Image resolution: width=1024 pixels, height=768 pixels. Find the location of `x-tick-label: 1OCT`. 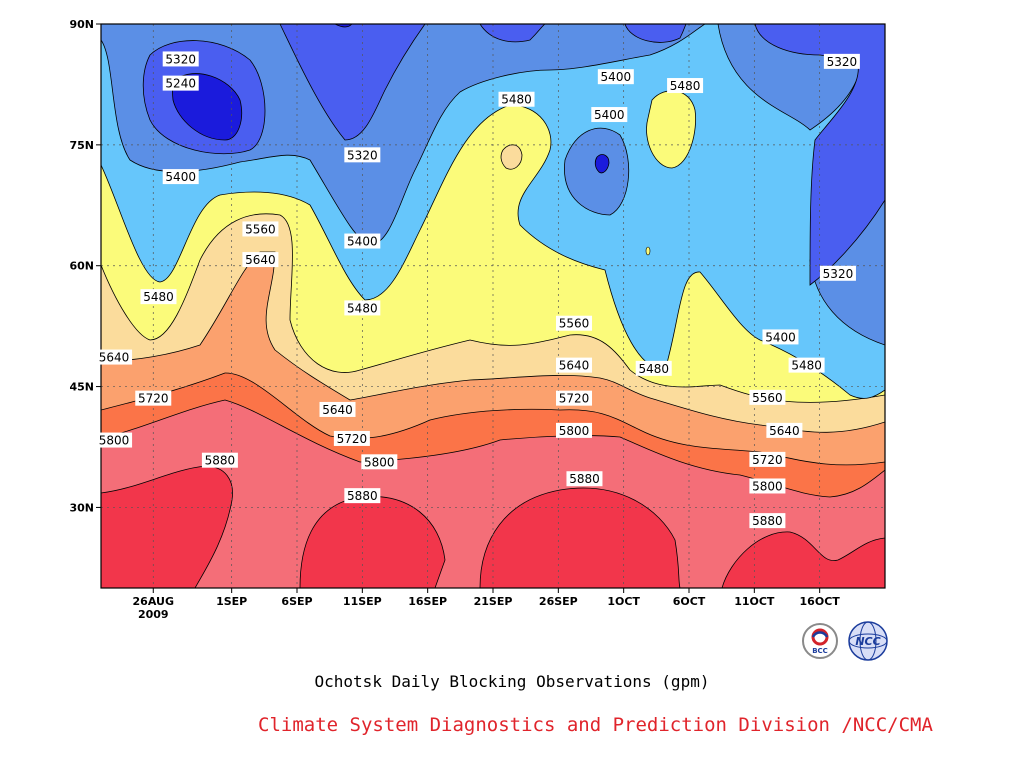

x-tick-label: 1OCT is located at coordinates (623, 601).